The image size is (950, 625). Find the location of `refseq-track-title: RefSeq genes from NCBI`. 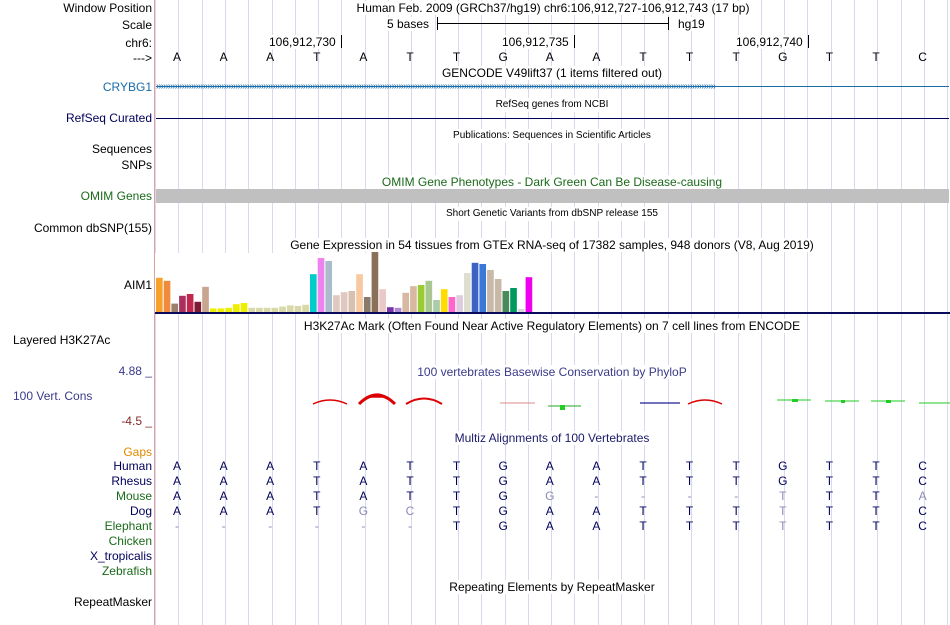

refseq-track-title: RefSeq genes from NCBI is located at coordinates (552, 105).